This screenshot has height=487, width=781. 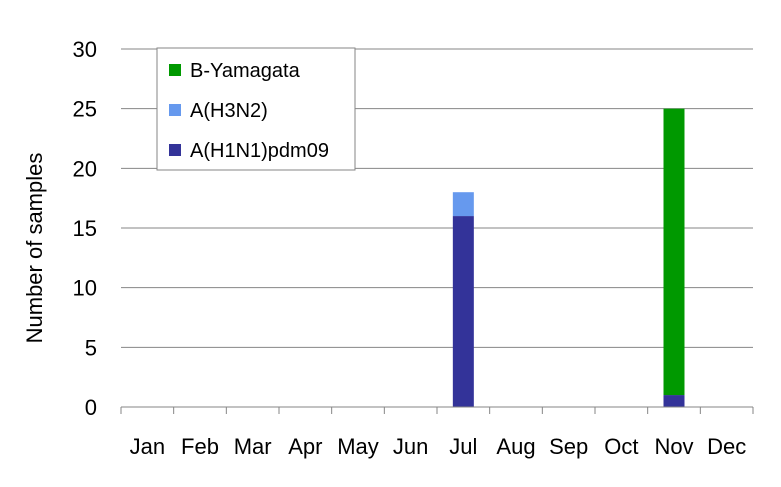 What do you see at coordinates (34, 248) in the screenshot?
I see `y-axis-title: Number of samples` at bounding box center [34, 248].